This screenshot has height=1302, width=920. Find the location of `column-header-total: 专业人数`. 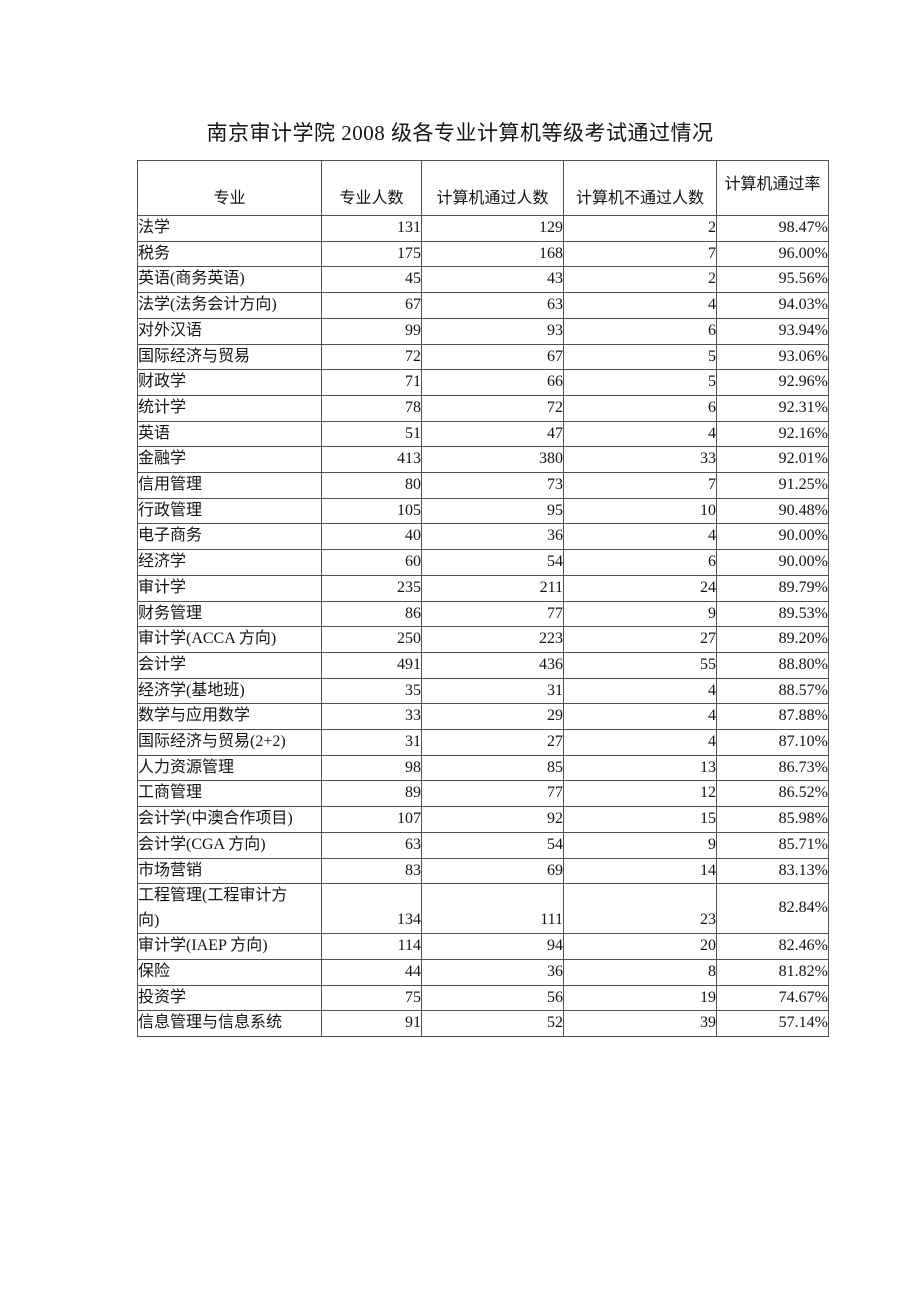

column-header-total: 专业人数 is located at coordinates (371, 188).